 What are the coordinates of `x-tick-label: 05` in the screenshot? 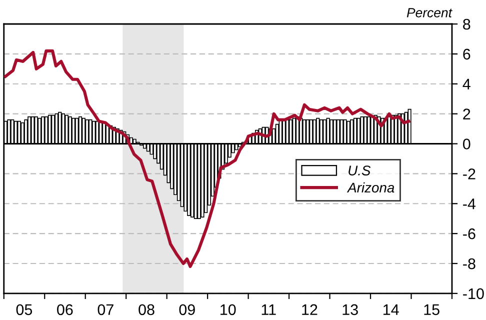 It's located at (24, 310).